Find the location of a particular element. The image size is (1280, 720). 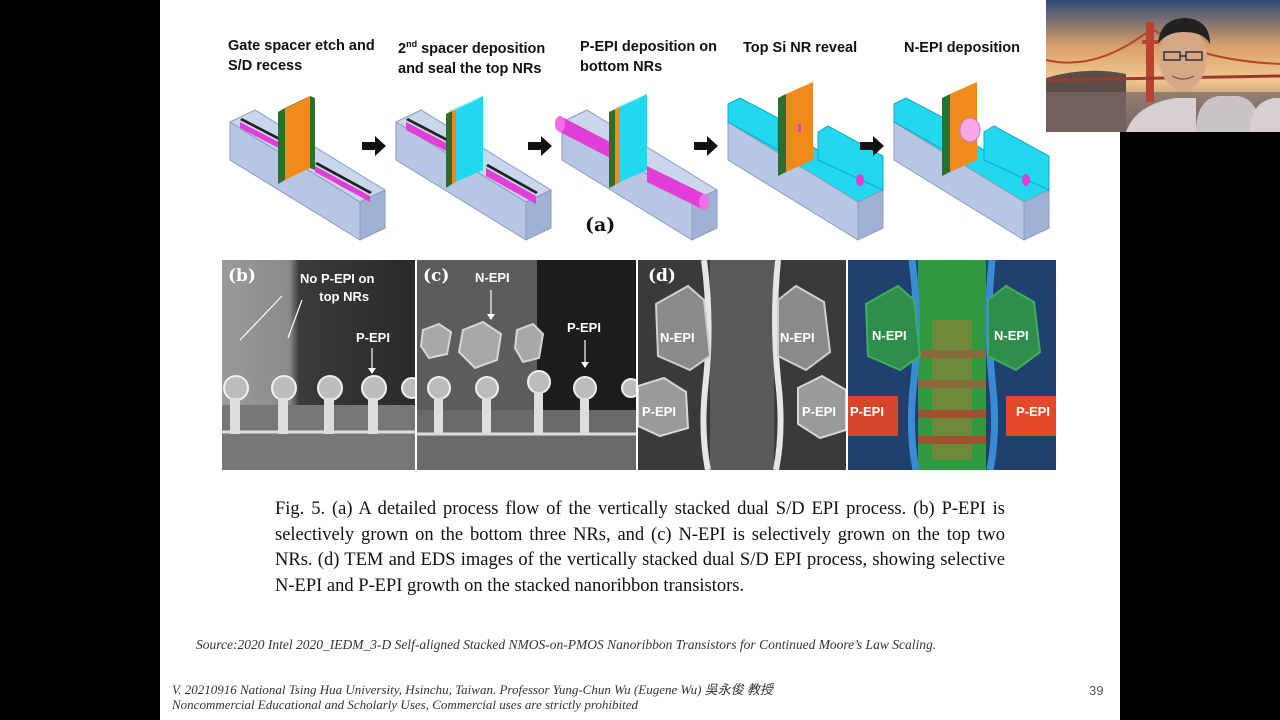

presenter-webcam-video is located at coordinates (1163, 66).